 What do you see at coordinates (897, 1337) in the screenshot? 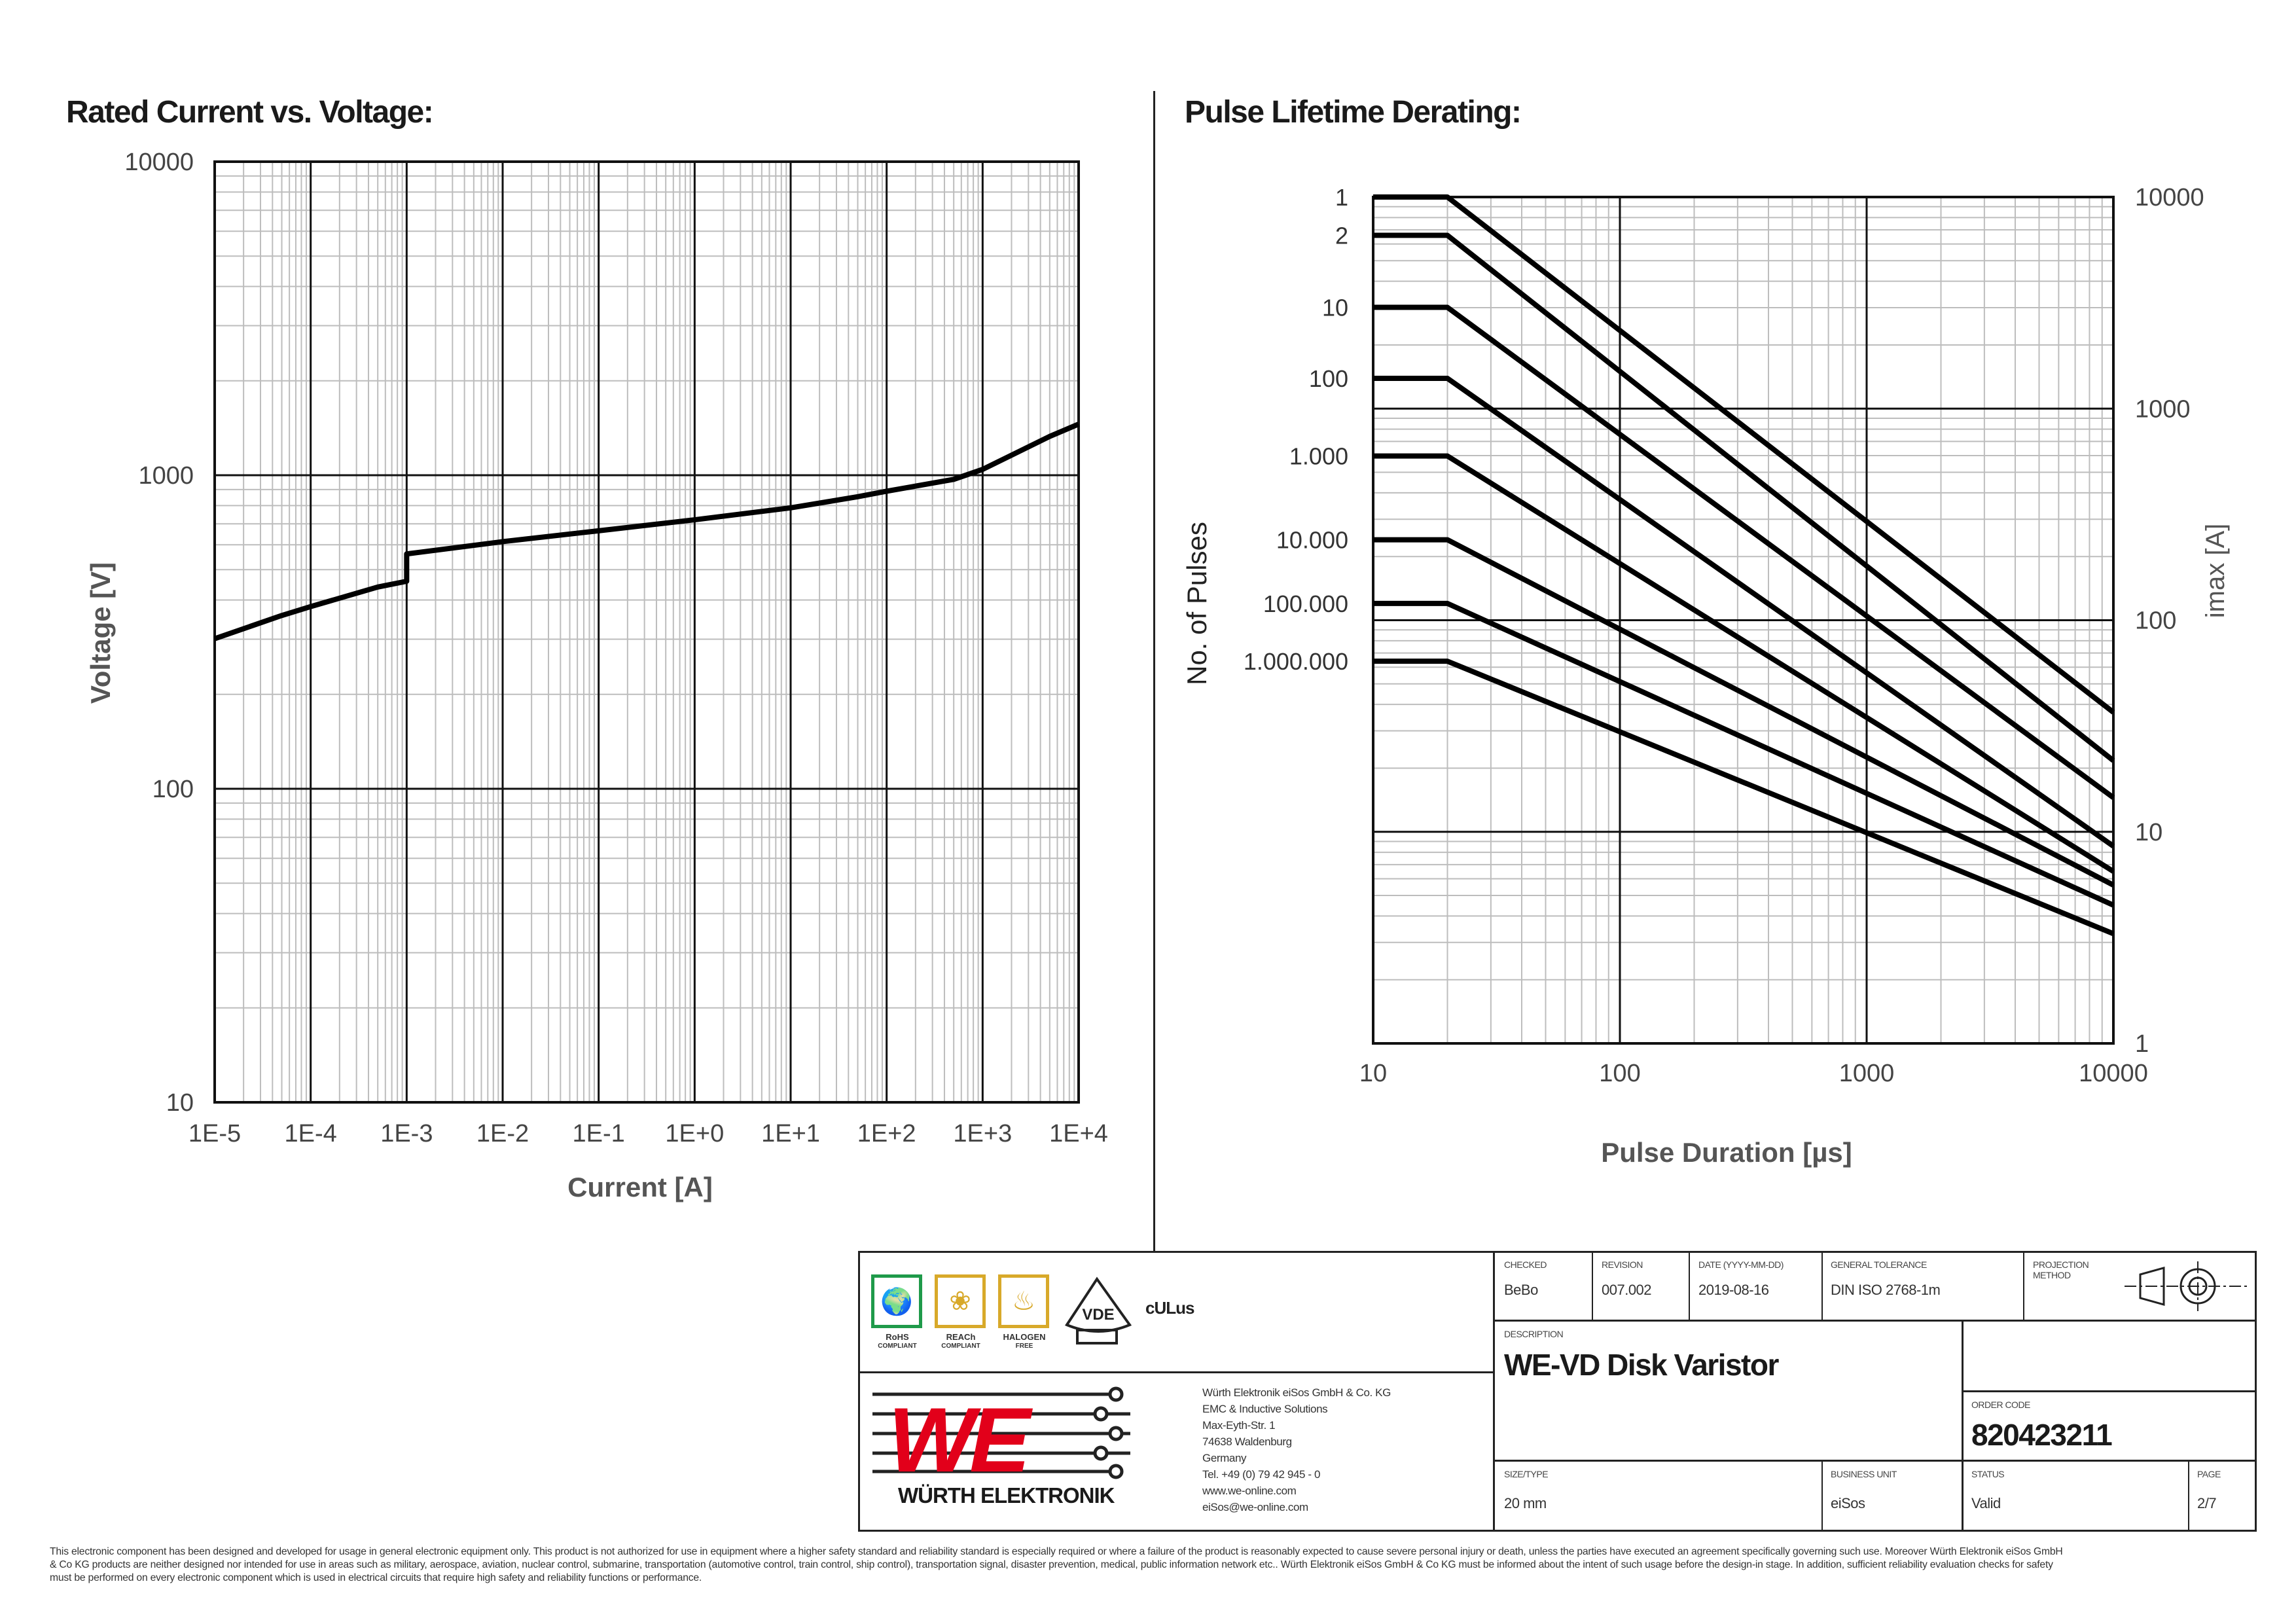
I see `rohs-title: RoHS` at bounding box center [897, 1337].